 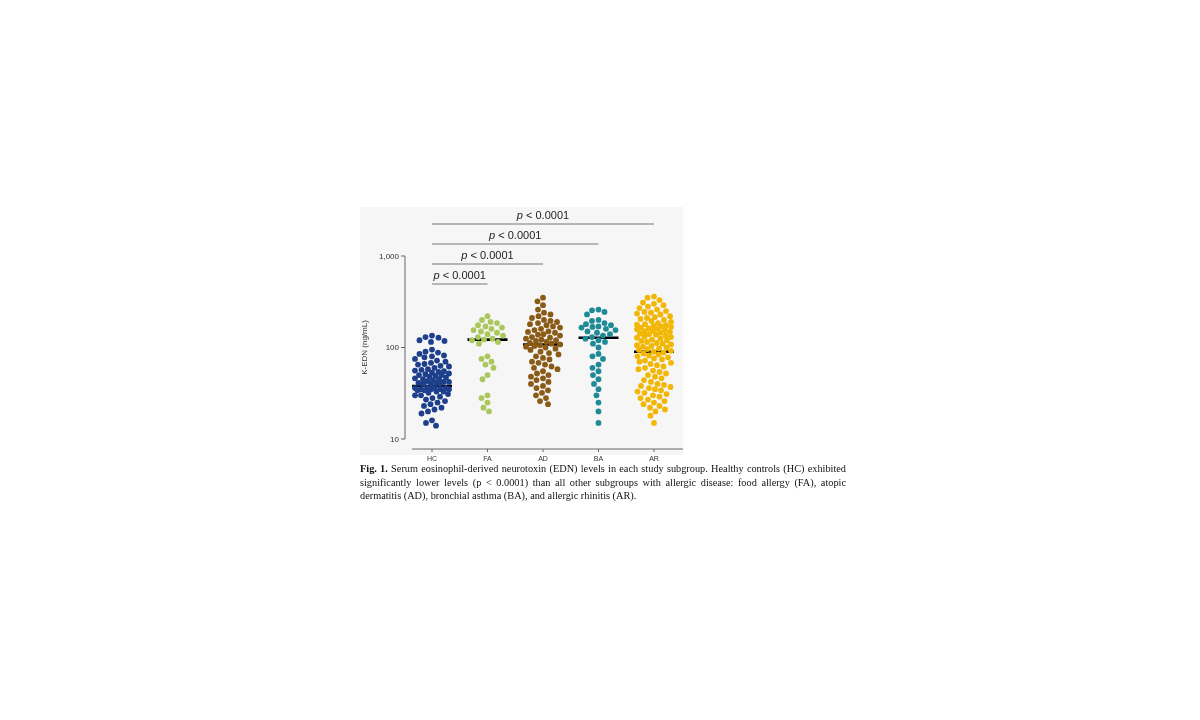 I want to click on y-tick-label: 10, so click(x=395, y=439).